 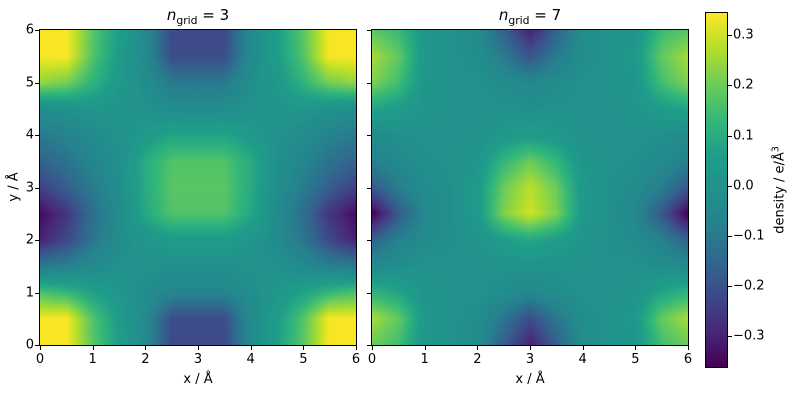 I want to click on colorbar-tick-label: 0.3, so click(x=743, y=35).